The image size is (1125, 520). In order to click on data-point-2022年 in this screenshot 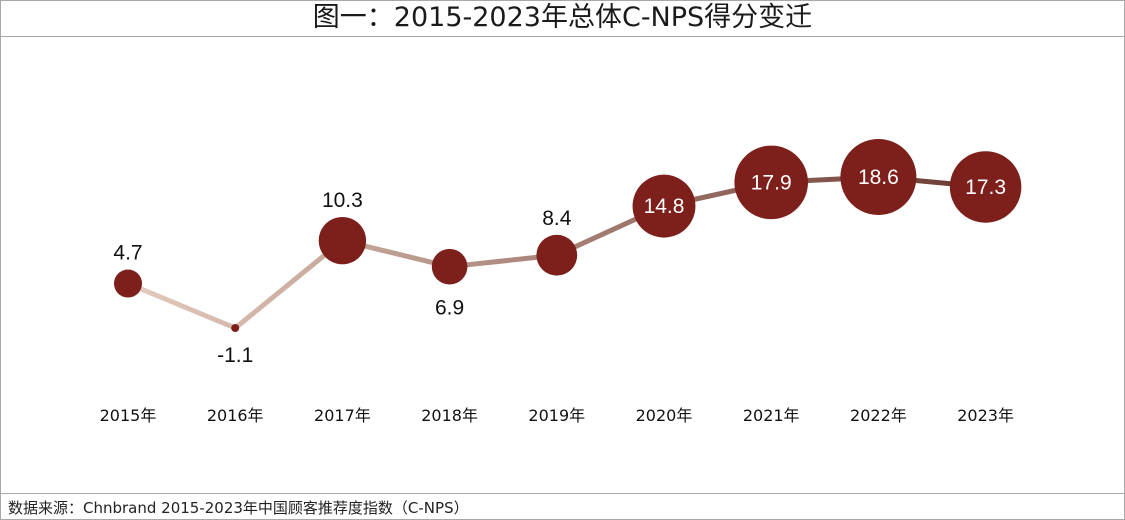, I will do `click(878, 177)`.